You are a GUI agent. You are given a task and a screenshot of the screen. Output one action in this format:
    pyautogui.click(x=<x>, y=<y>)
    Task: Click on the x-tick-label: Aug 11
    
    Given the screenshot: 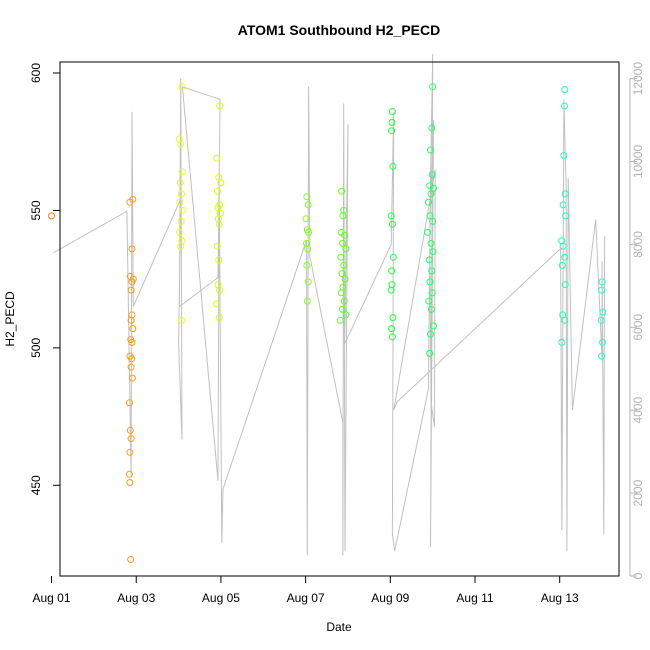 What is the action you would take?
    pyautogui.click(x=474, y=598)
    